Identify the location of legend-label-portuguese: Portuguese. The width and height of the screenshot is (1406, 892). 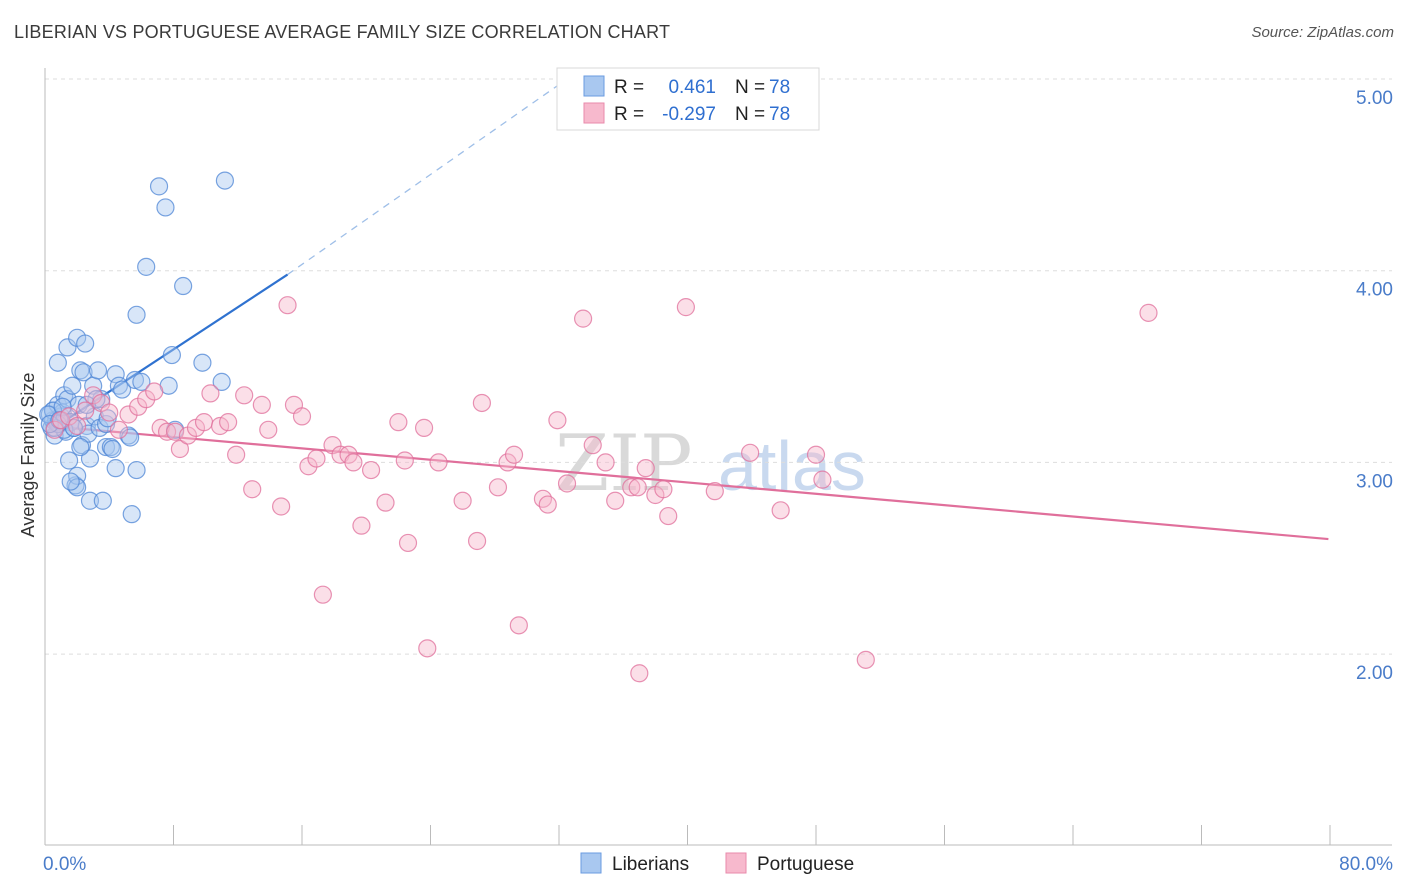
(805, 864).